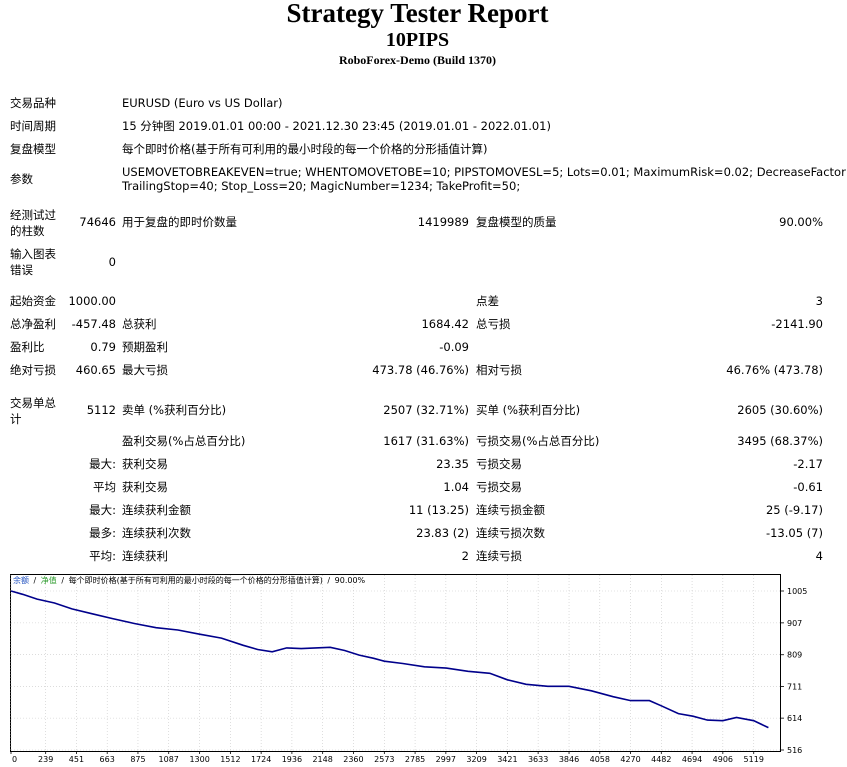  I want to click on bars-label: 经测试过的柱数, so click(33, 223).